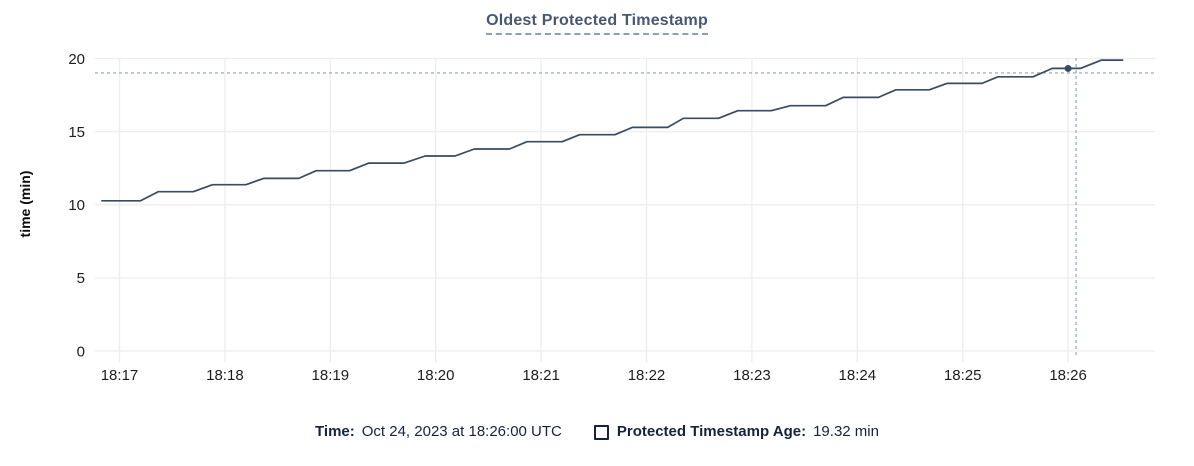 This screenshot has height=466, width=1194. What do you see at coordinates (225, 375) in the screenshot?
I see `x-tick-label: 18:18` at bounding box center [225, 375].